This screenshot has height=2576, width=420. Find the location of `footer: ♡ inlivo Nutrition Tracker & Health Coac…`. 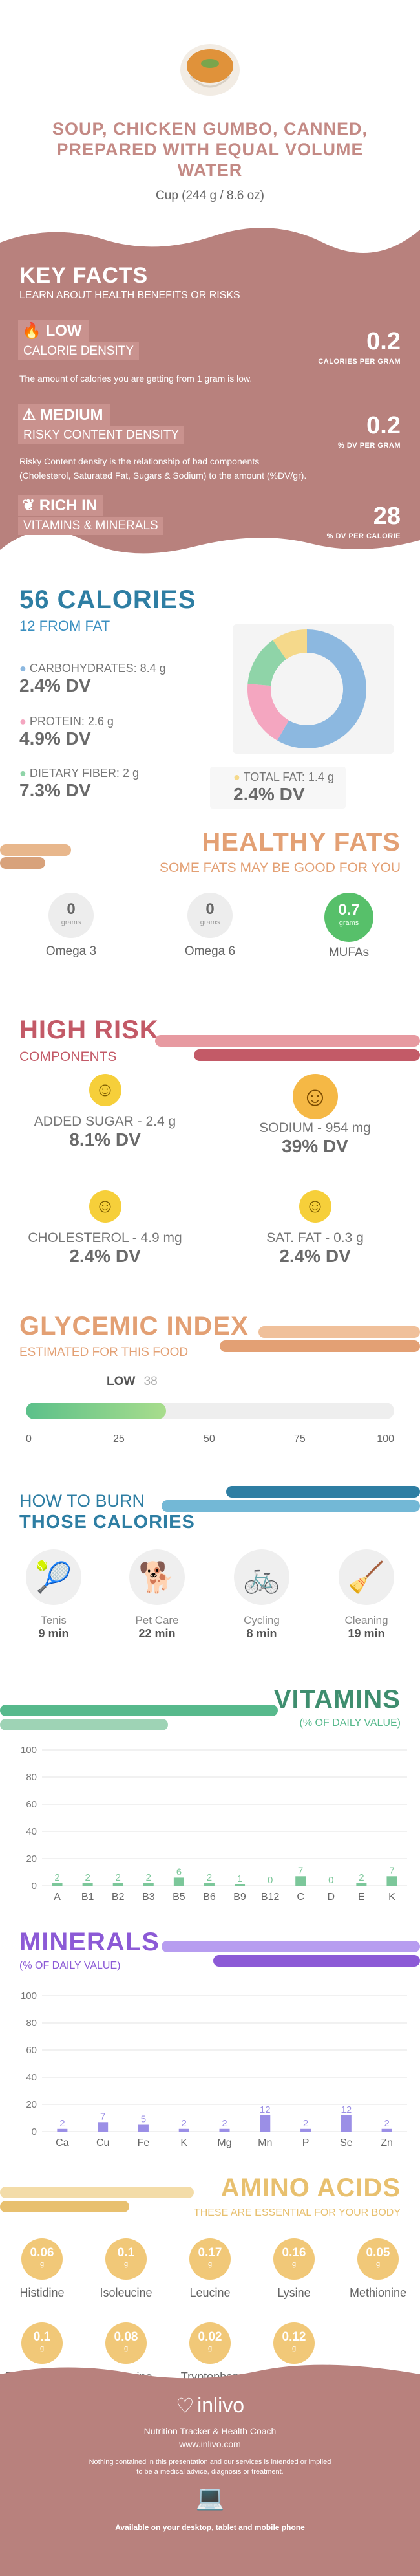

footer: ♡ inlivo Nutrition Tracker & Health Coac… is located at coordinates (210, 2468).